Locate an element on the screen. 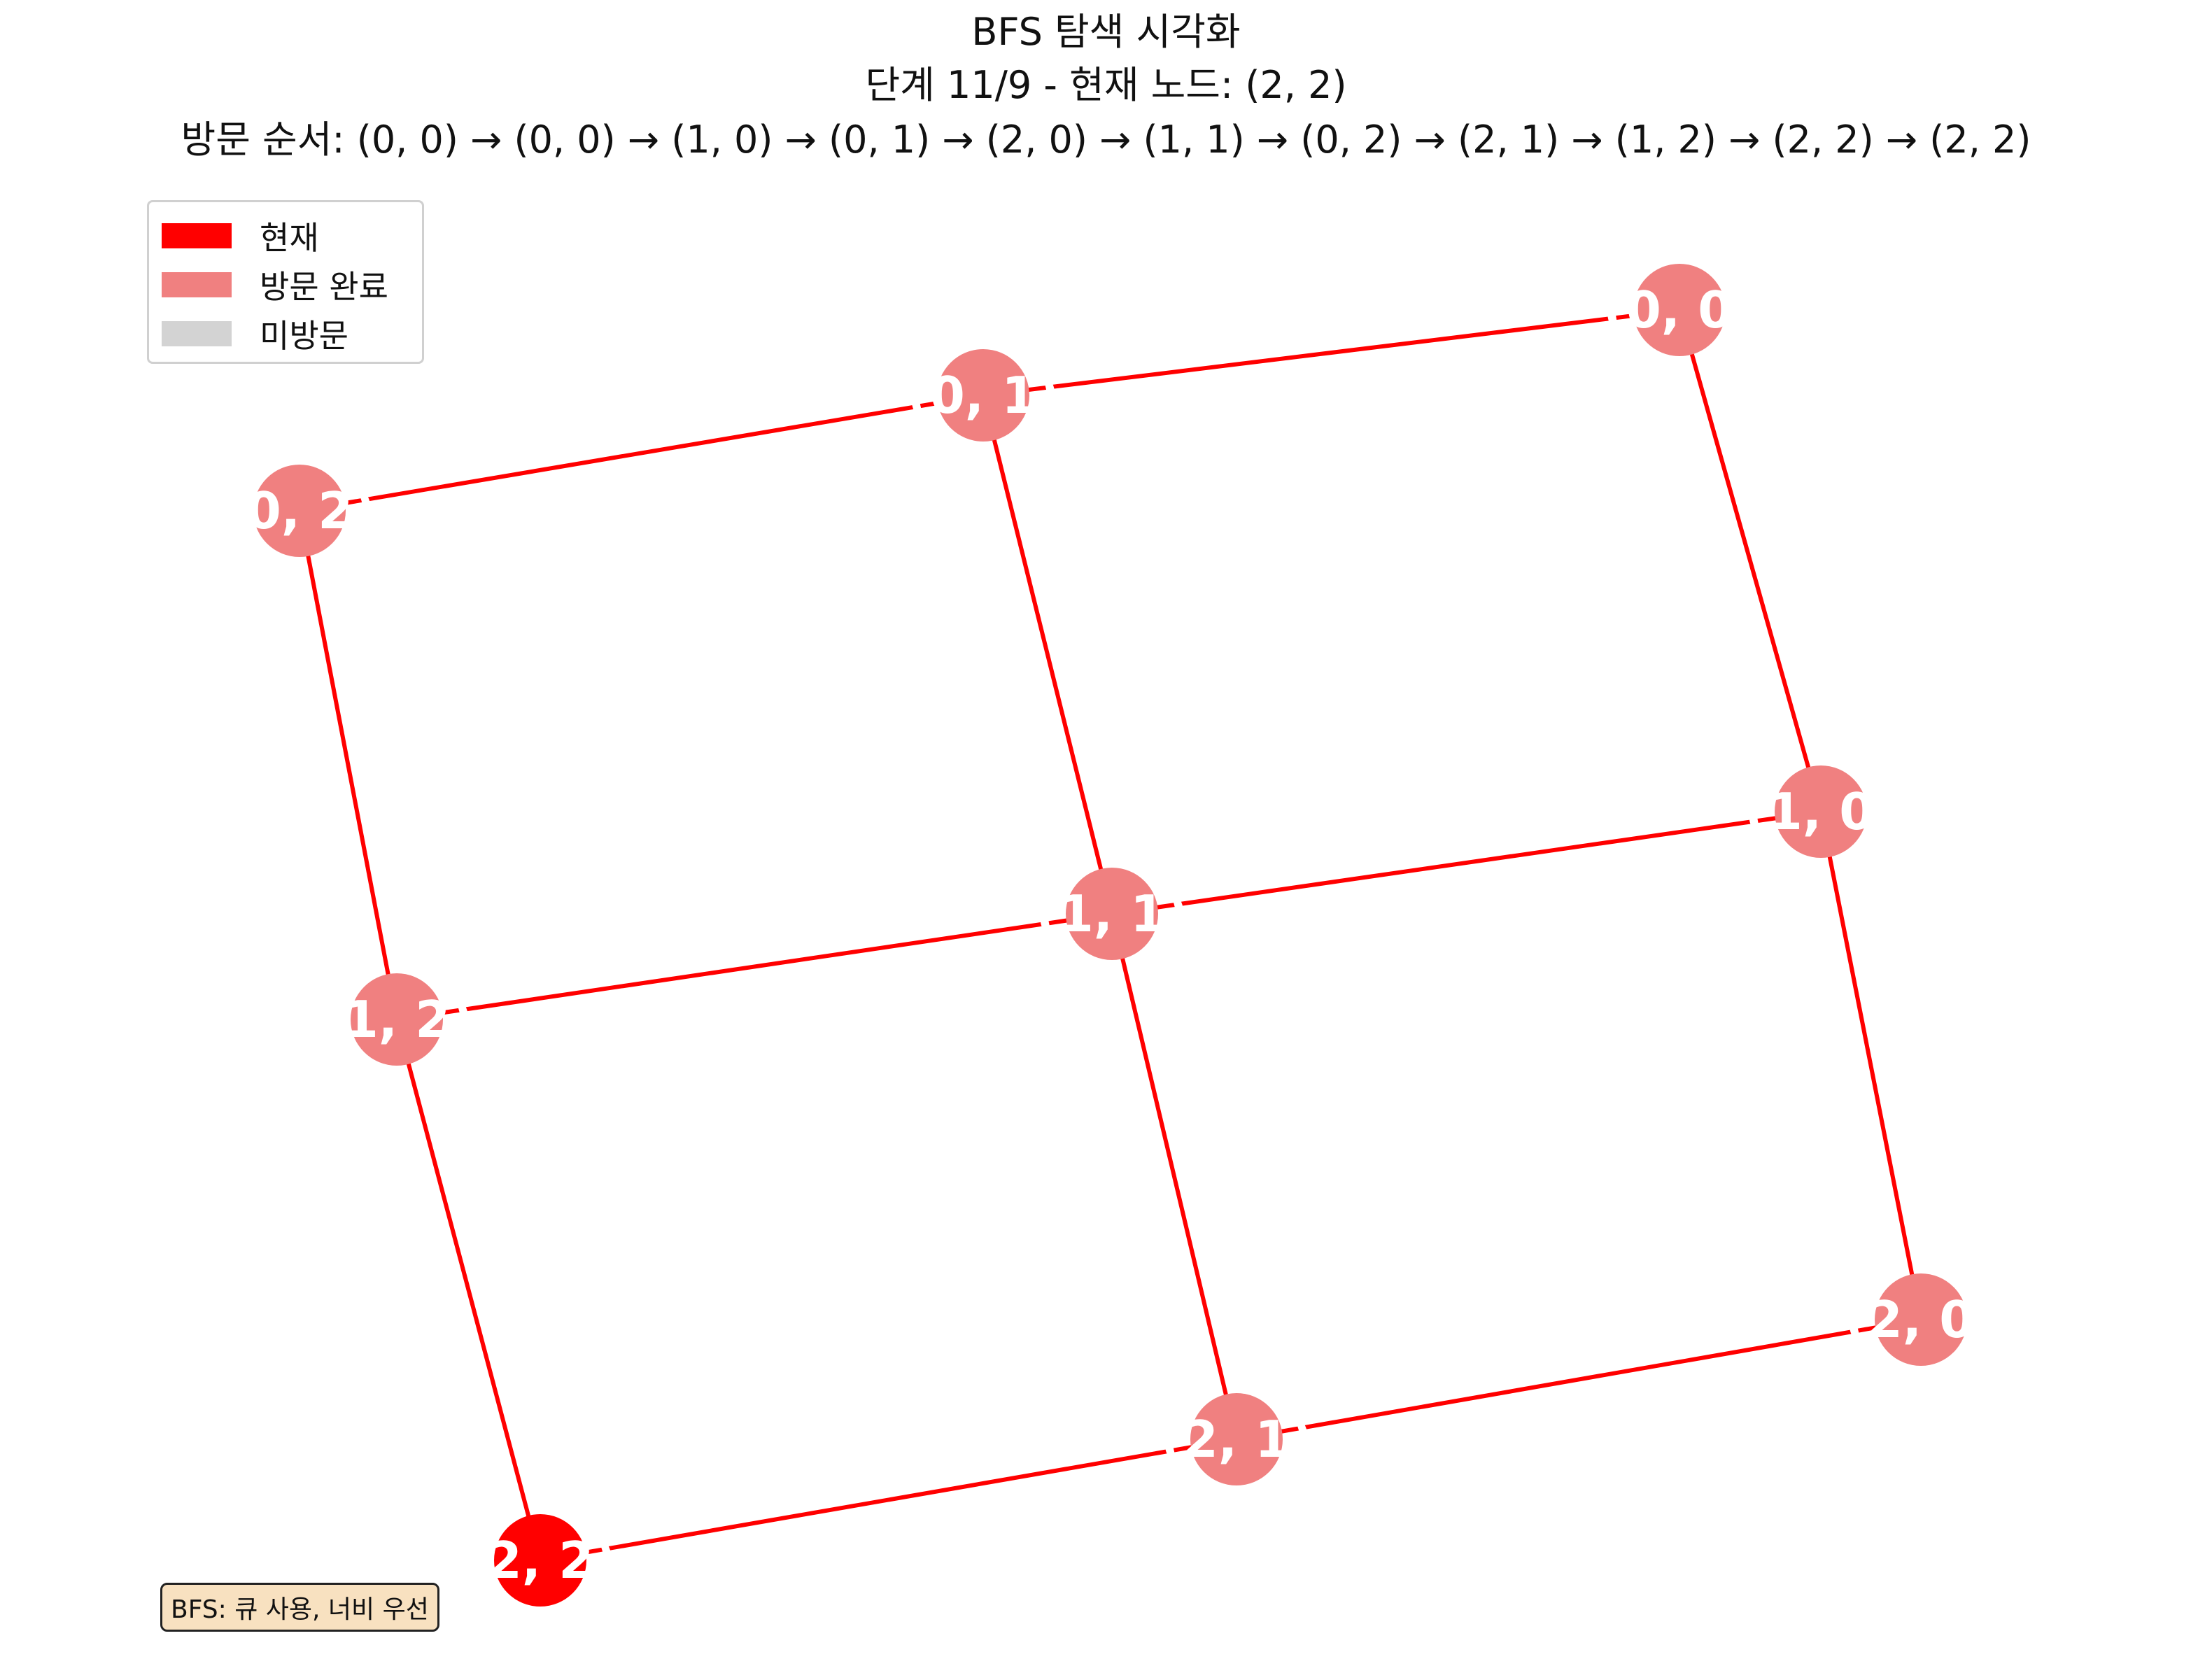 Image resolution: width=2212 pixels, height=1659 pixels. legend-label: 방문 완료 is located at coordinates (324, 287).